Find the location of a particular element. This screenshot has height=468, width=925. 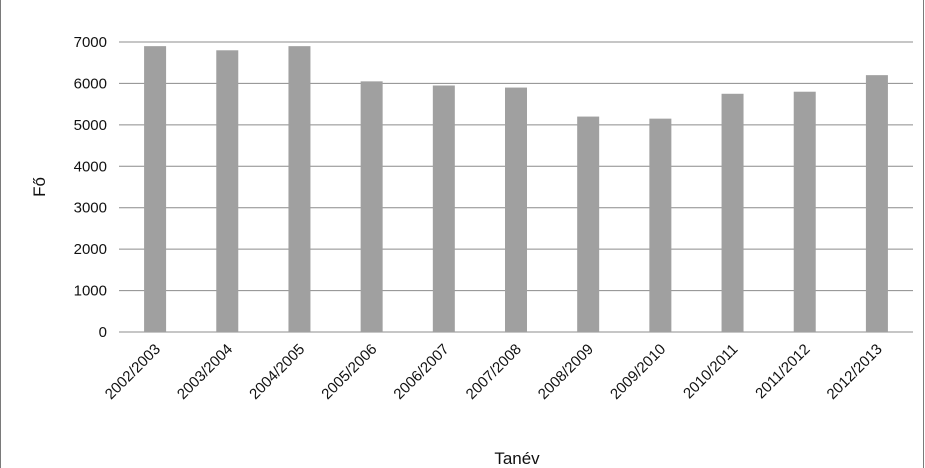

y-tick-label: 7000 is located at coordinates (90, 42).